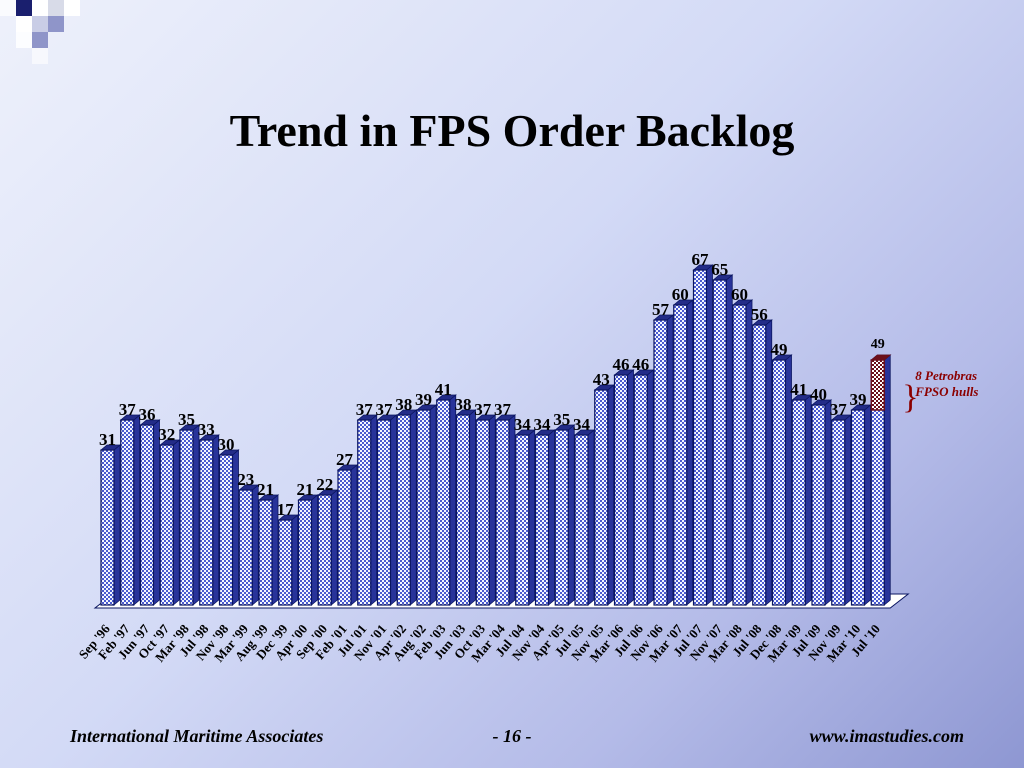  What do you see at coordinates (166, 434) in the screenshot?
I see `bar-value-label: 32` at bounding box center [166, 434].